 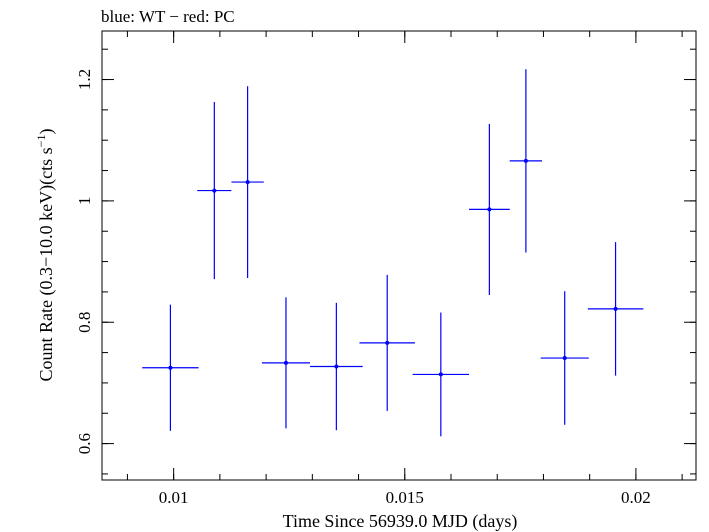 I want to click on y-tick-label: 0.6, so click(x=84, y=443).